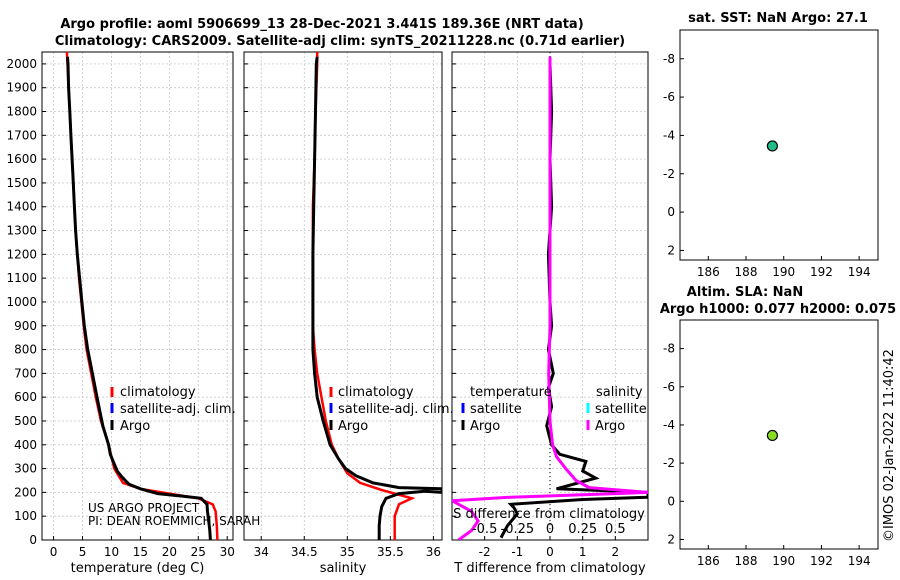 The width and height of the screenshot is (900, 580). Describe the element at coordinates (778, 309) in the screenshot. I see `sla-title-2: Argo h1000: 0.077 h2000: 0.075` at that location.